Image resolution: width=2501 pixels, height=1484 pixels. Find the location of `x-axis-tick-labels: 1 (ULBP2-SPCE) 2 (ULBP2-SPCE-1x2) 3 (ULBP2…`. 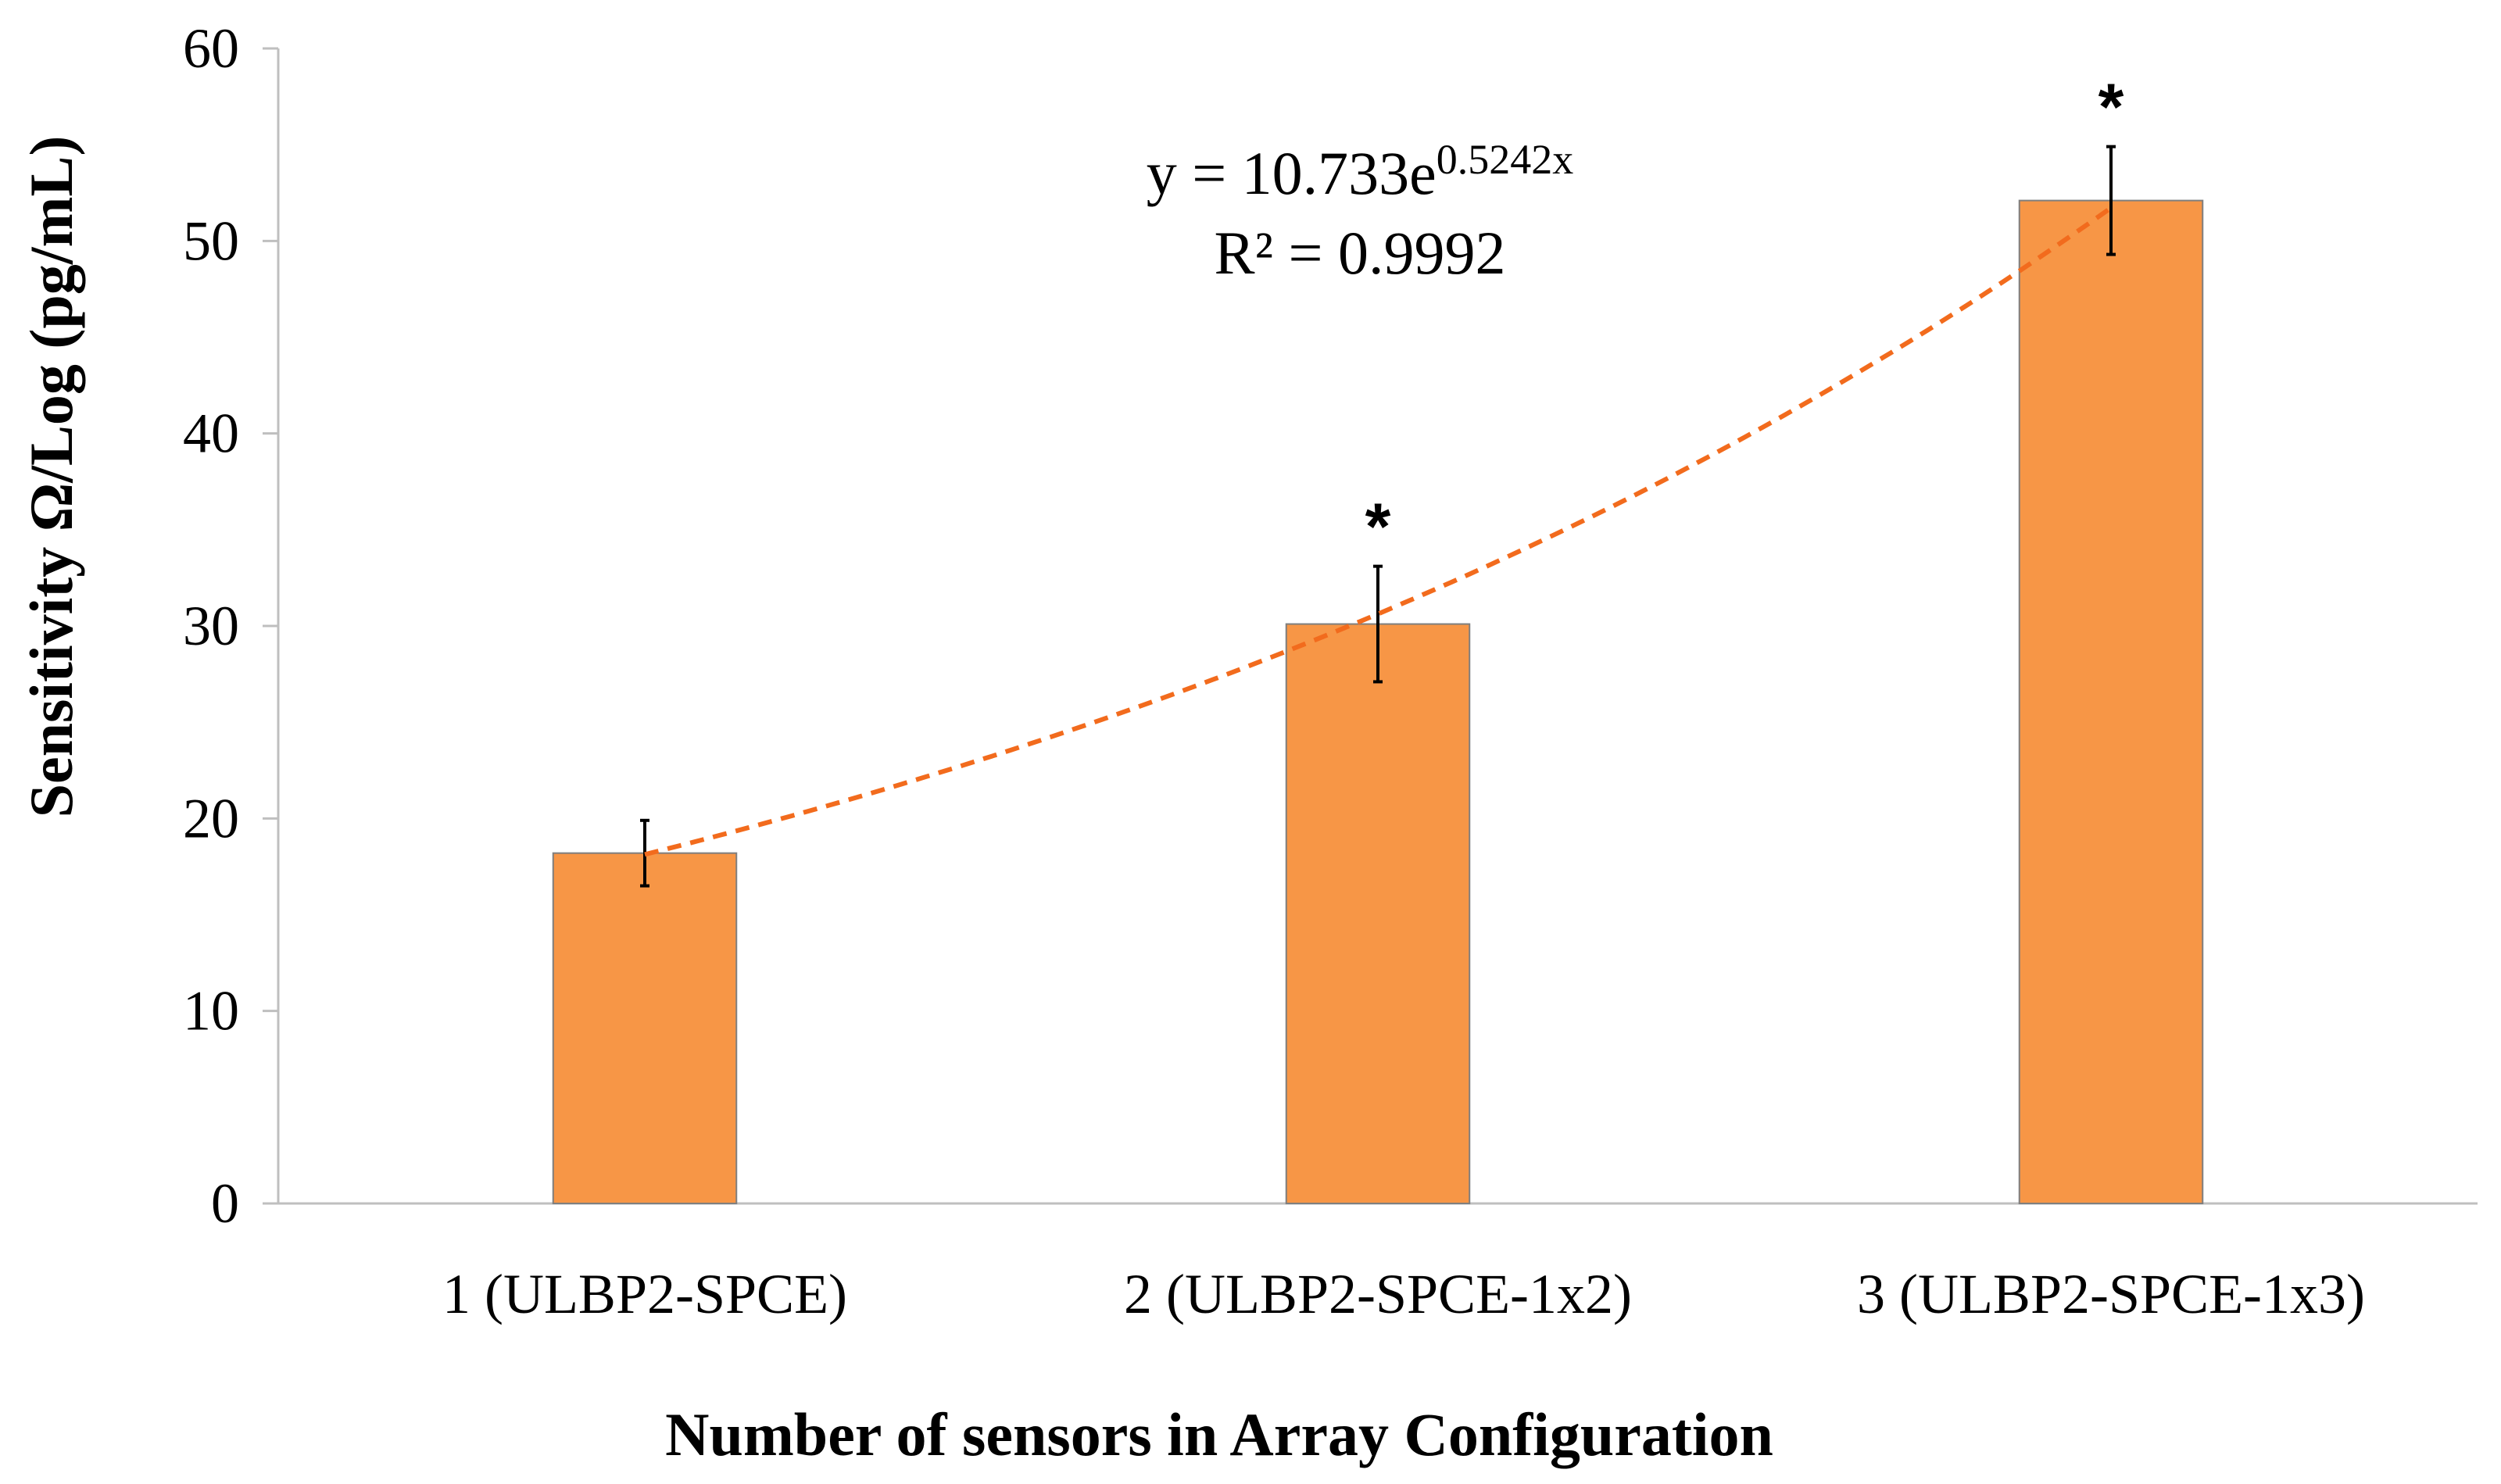

x-axis-tick-labels: 1 (ULBP2-SPCE) 2 (ULBP2-SPCE-1x2) 3 (ULBP2… is located at coordinates (1404, 1294).